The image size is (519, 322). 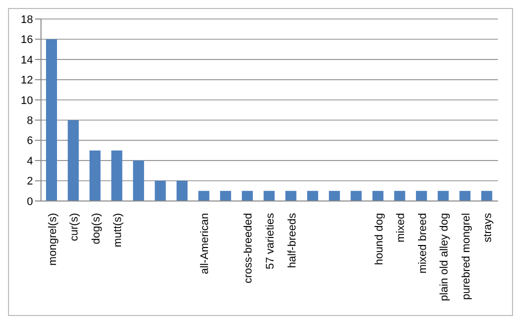 What do you see at coordinates (270, 241) in the screenshot?
I see `x-tick-label: 57 varieties` at bounding box center [270, 241].